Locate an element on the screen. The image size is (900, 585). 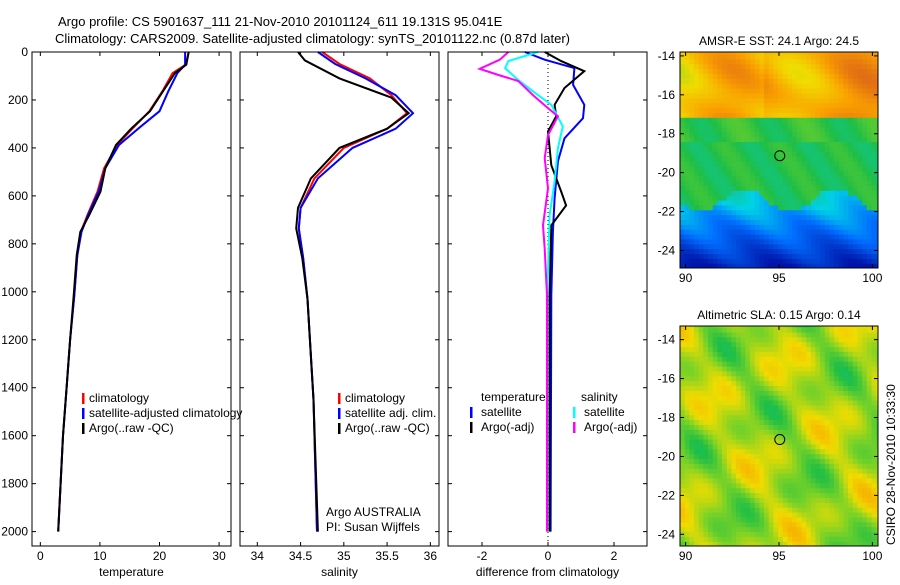
y-tick-label: 400 is located at coordinates (18, 148).